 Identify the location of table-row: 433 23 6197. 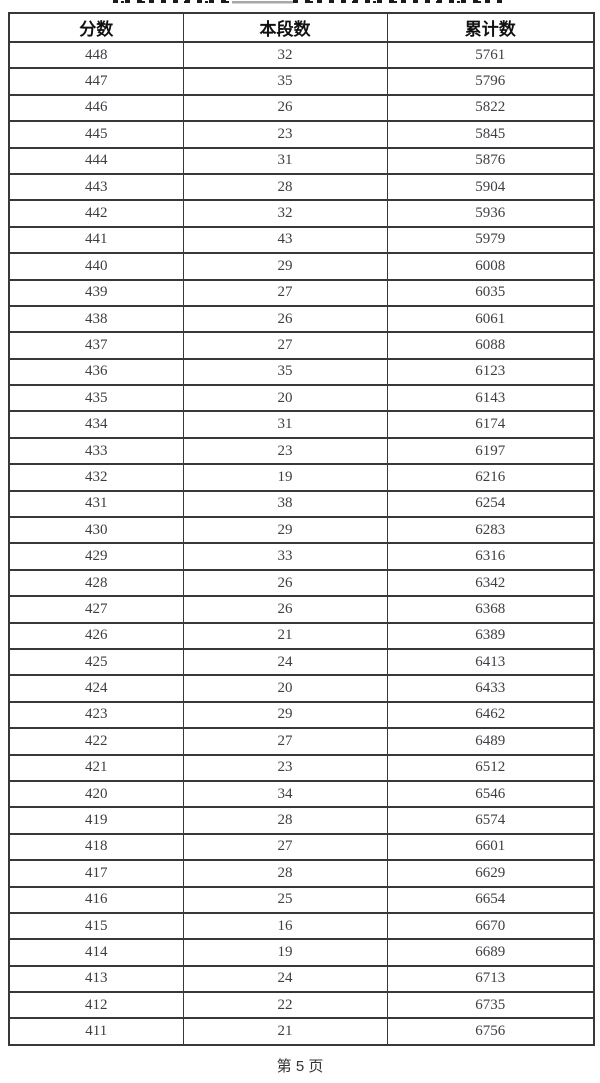
(301, 451).